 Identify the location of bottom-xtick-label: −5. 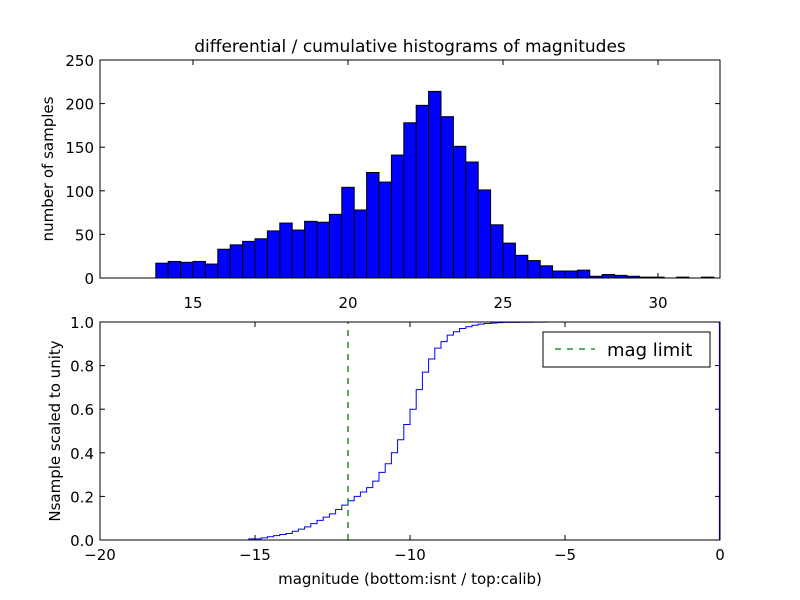
(565, 555).